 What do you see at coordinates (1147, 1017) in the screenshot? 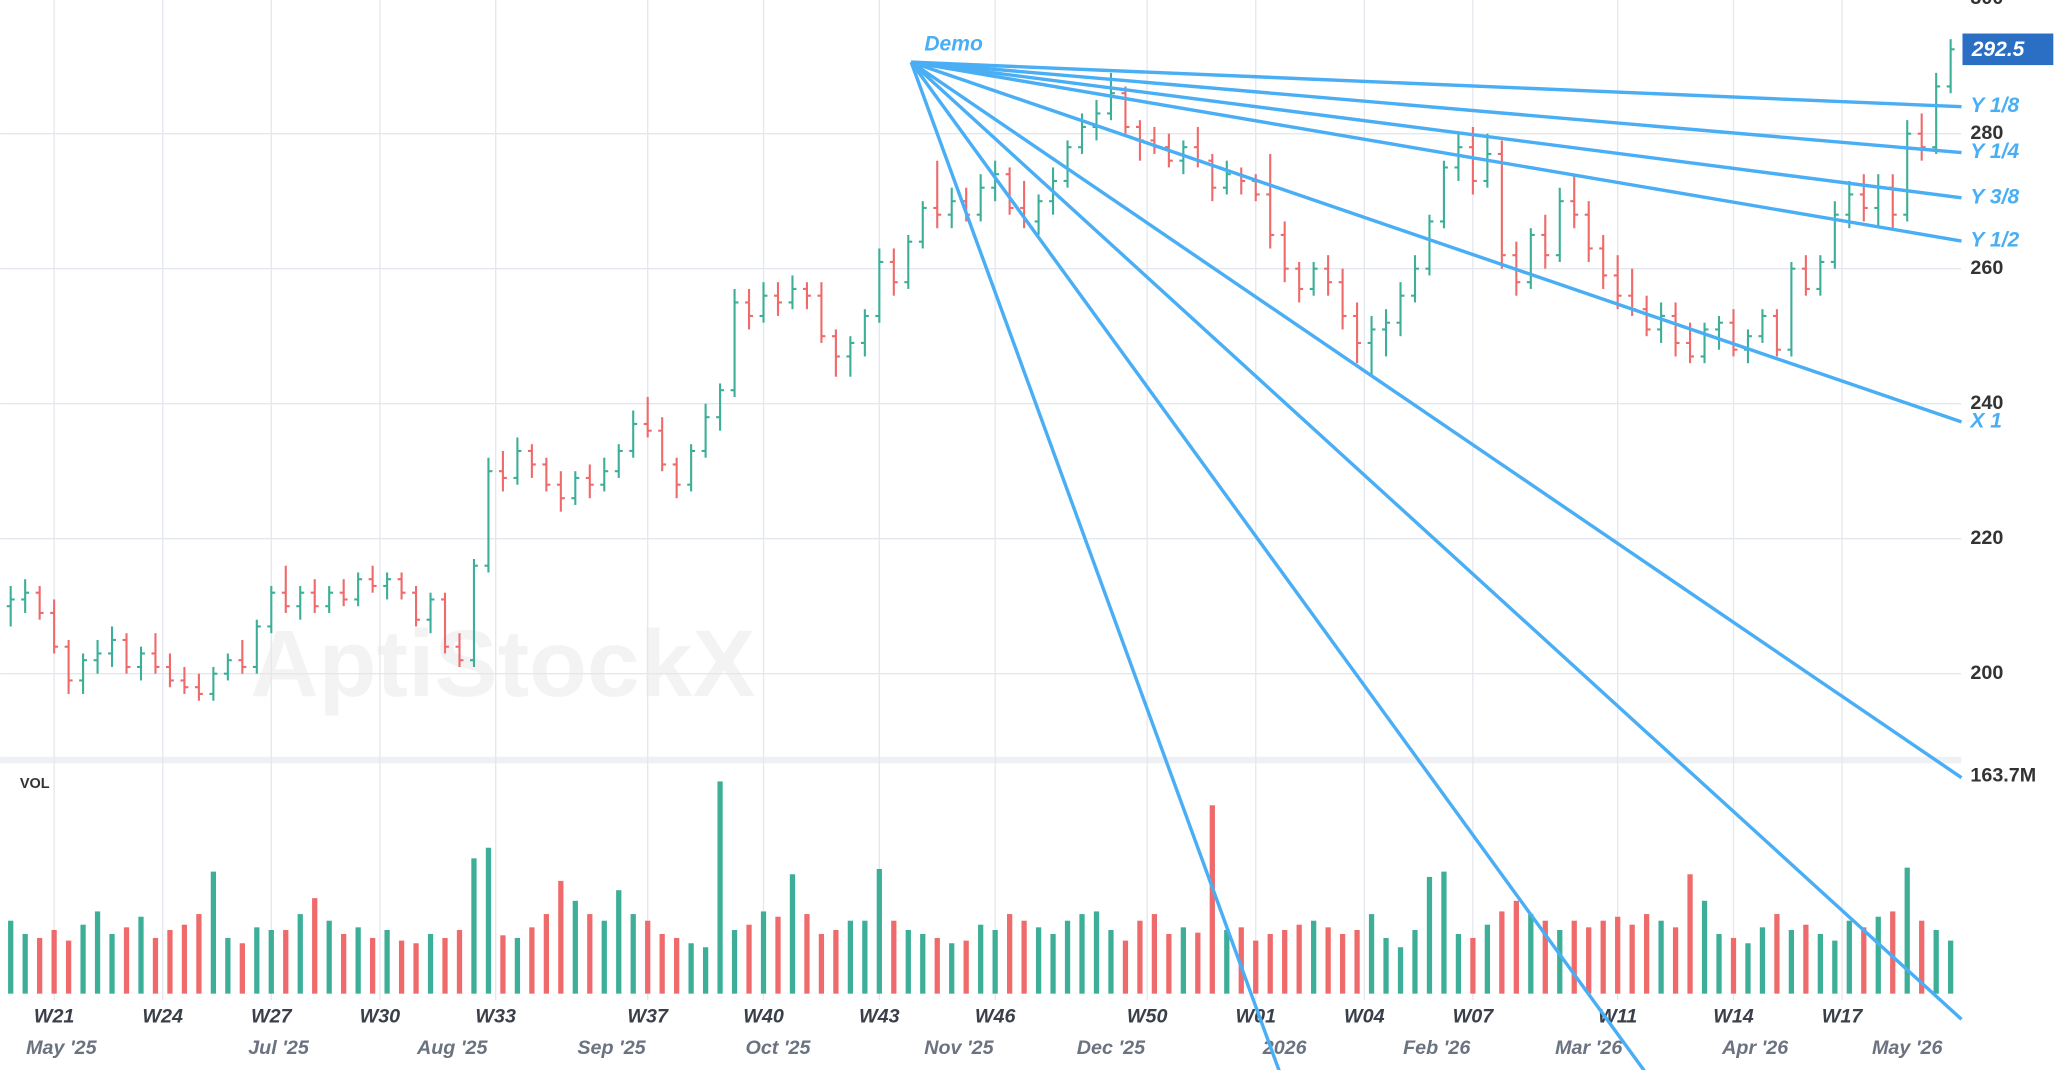
I see `x-tick-label: W50` at bounding box center [1147, 1017].